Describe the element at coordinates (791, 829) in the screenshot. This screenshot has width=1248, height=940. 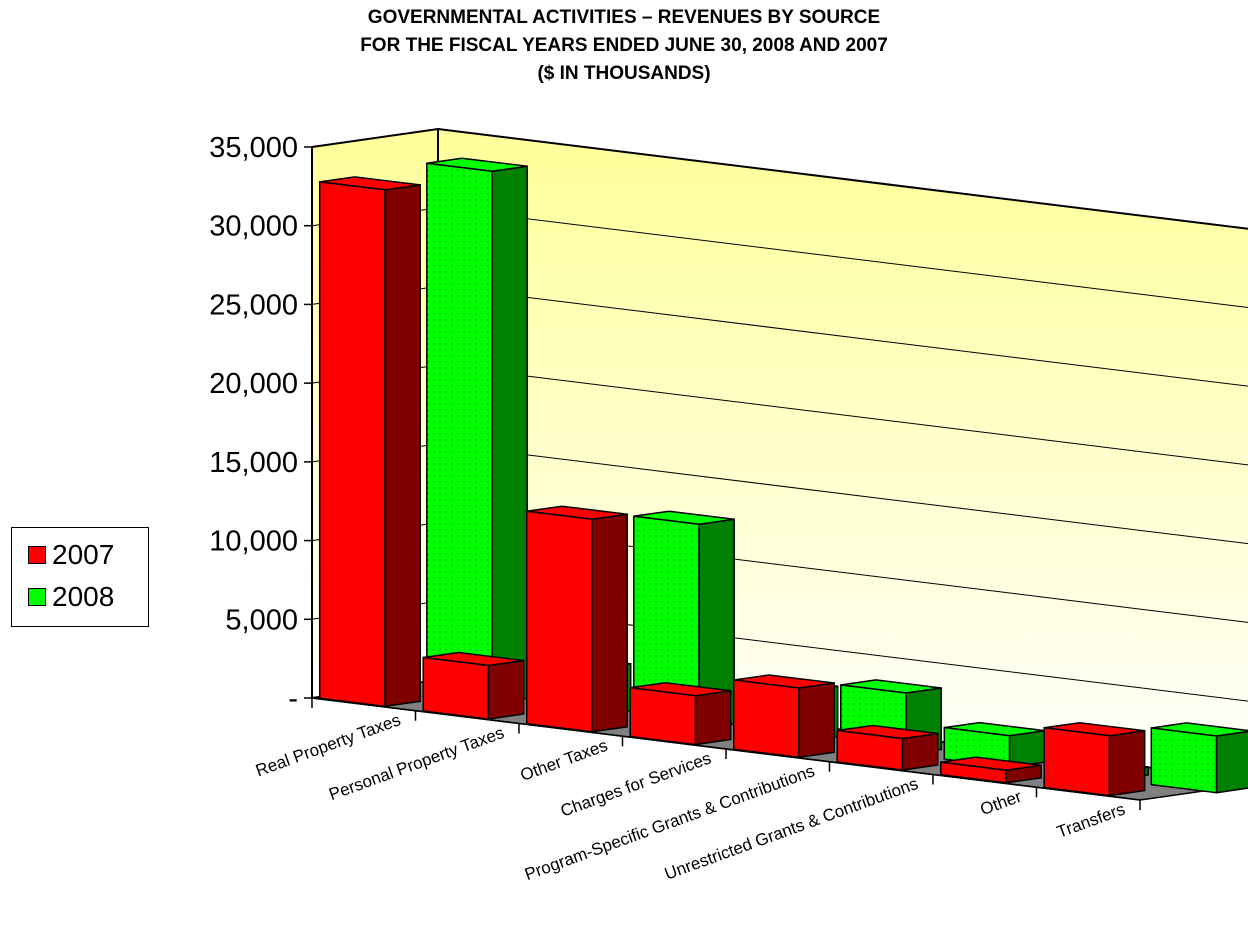
I see `x-tick-label: Unrestricted Grants & Contributions` at that location.